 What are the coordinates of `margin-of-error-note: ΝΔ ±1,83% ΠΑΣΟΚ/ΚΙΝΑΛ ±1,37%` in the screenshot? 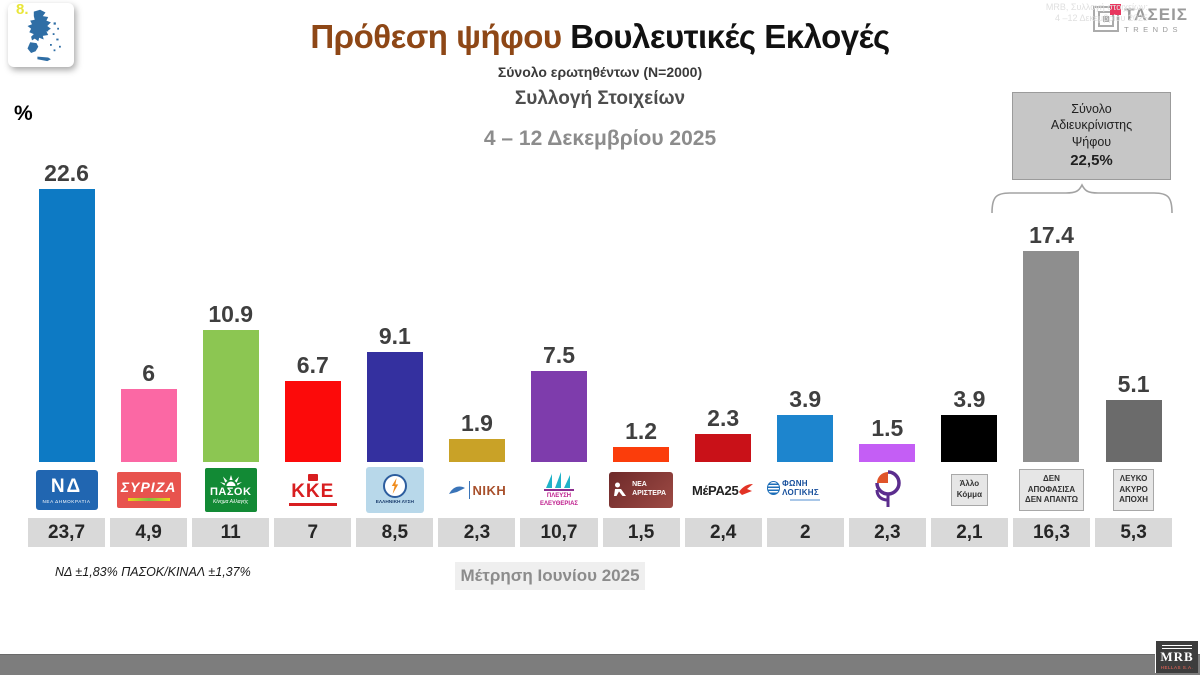 It's located at (153, 572).